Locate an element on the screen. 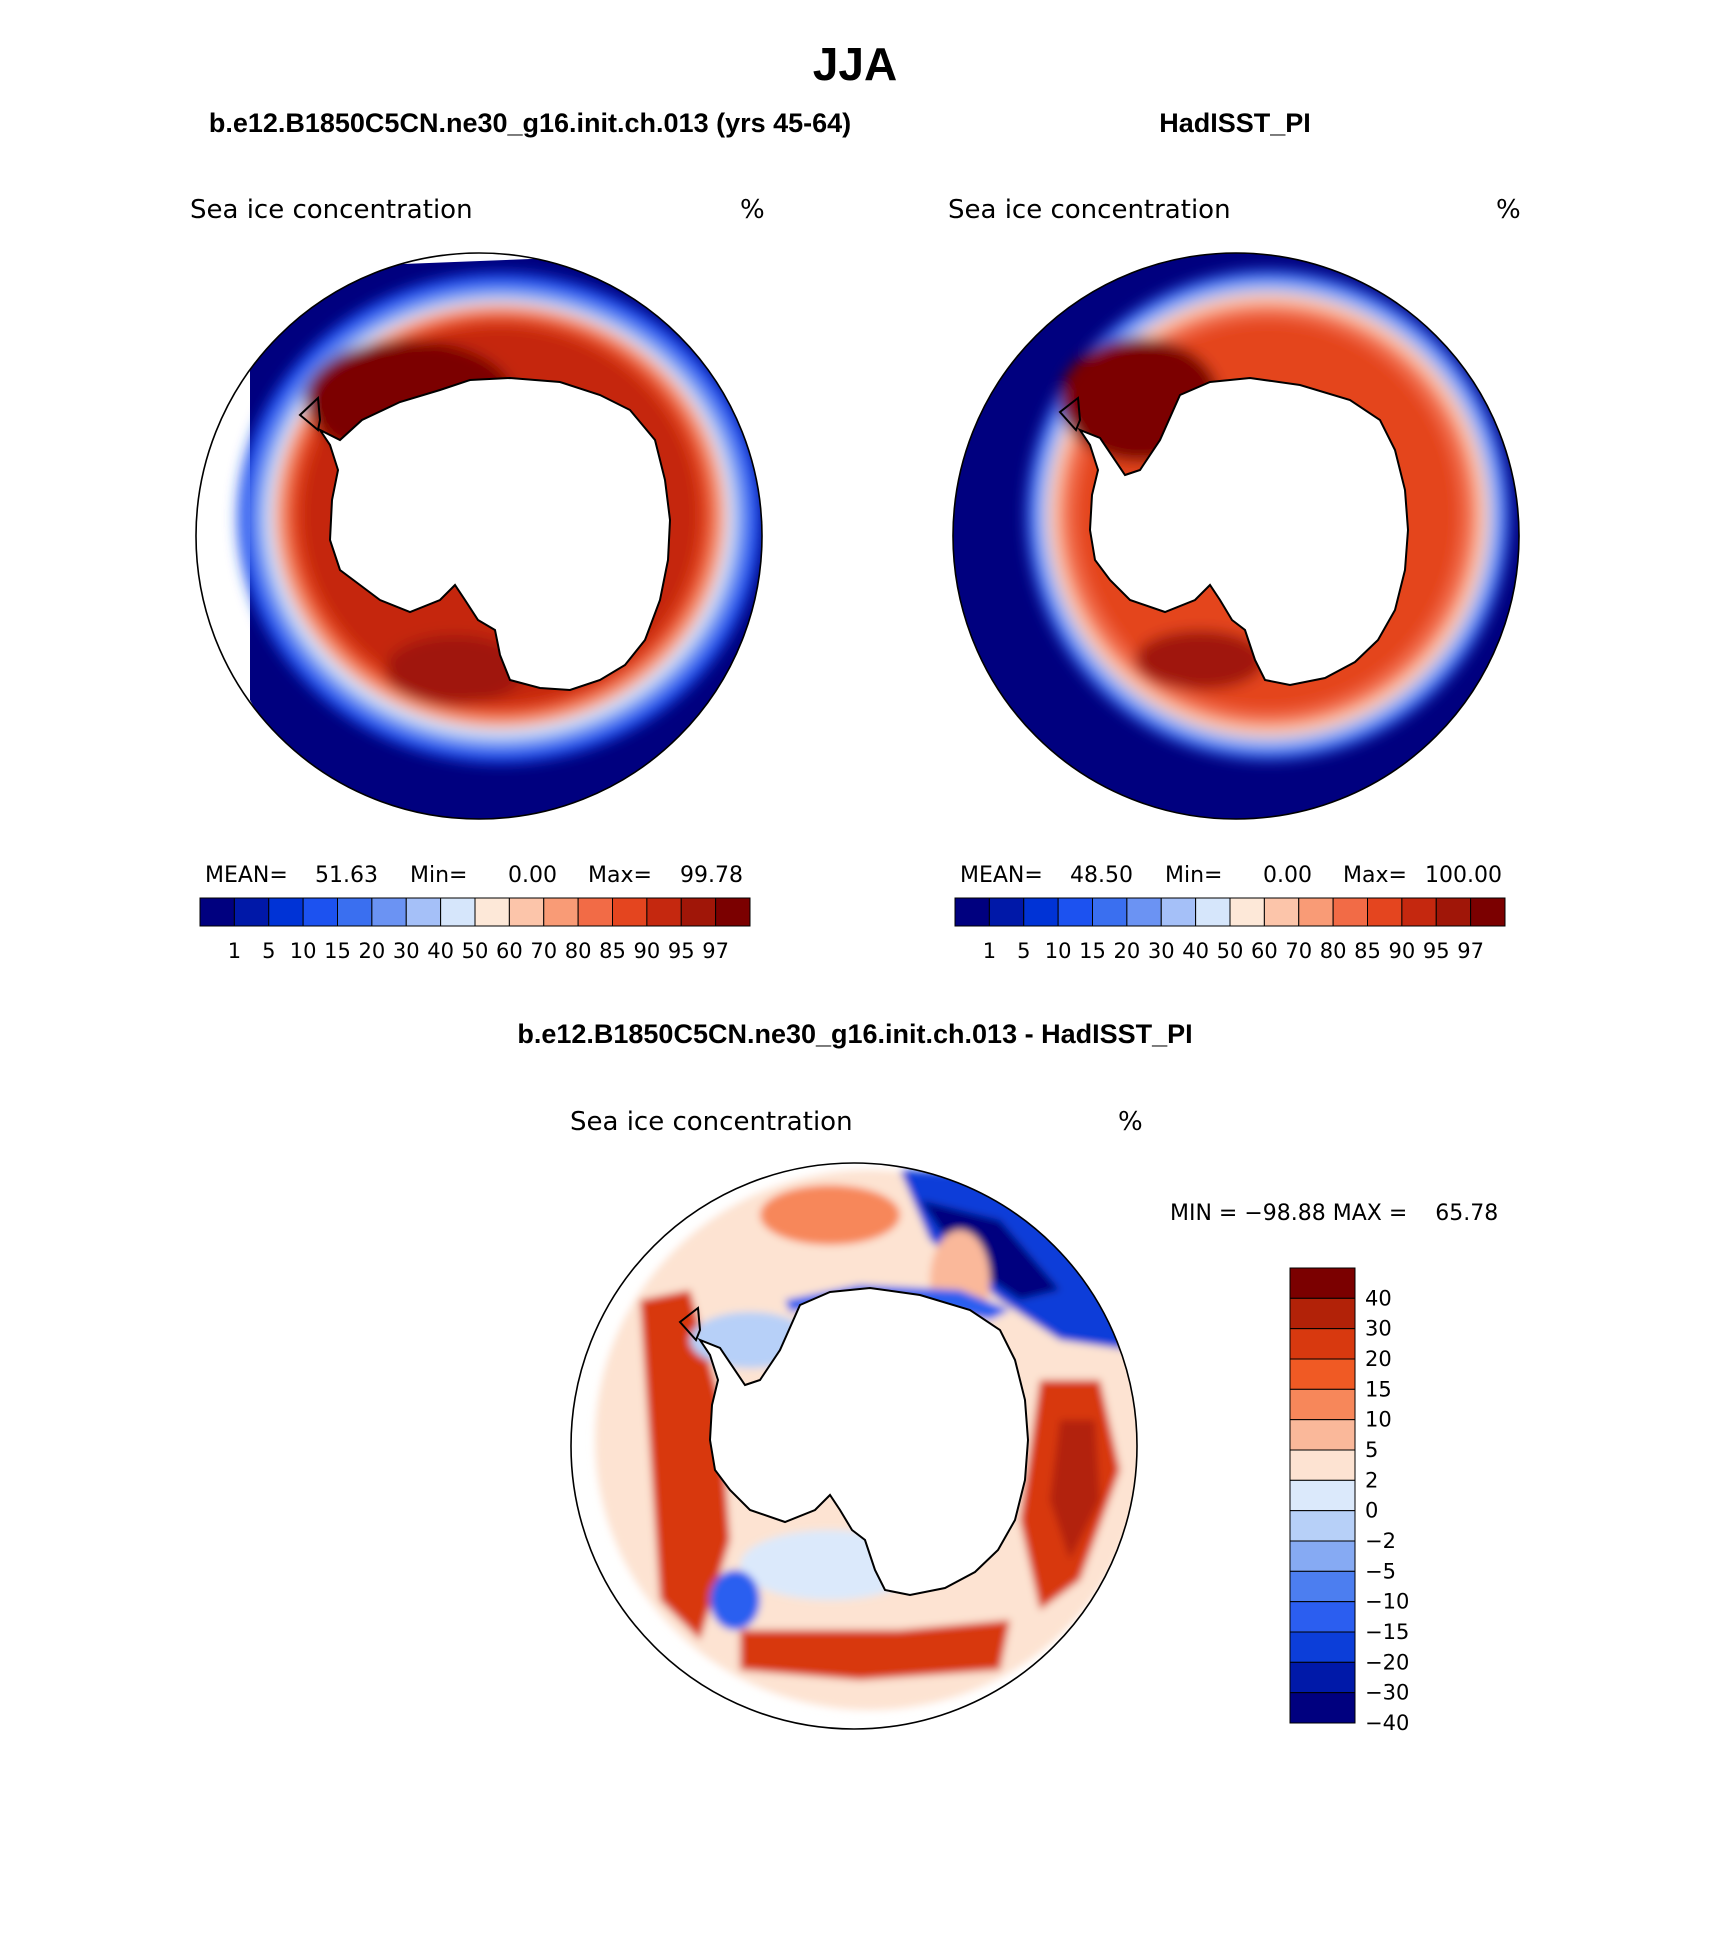 Image resolution: width=1710 pixels, height=1947 pixels. colorbar-tick-label: −10 is located at coordinates (1387, 1602).